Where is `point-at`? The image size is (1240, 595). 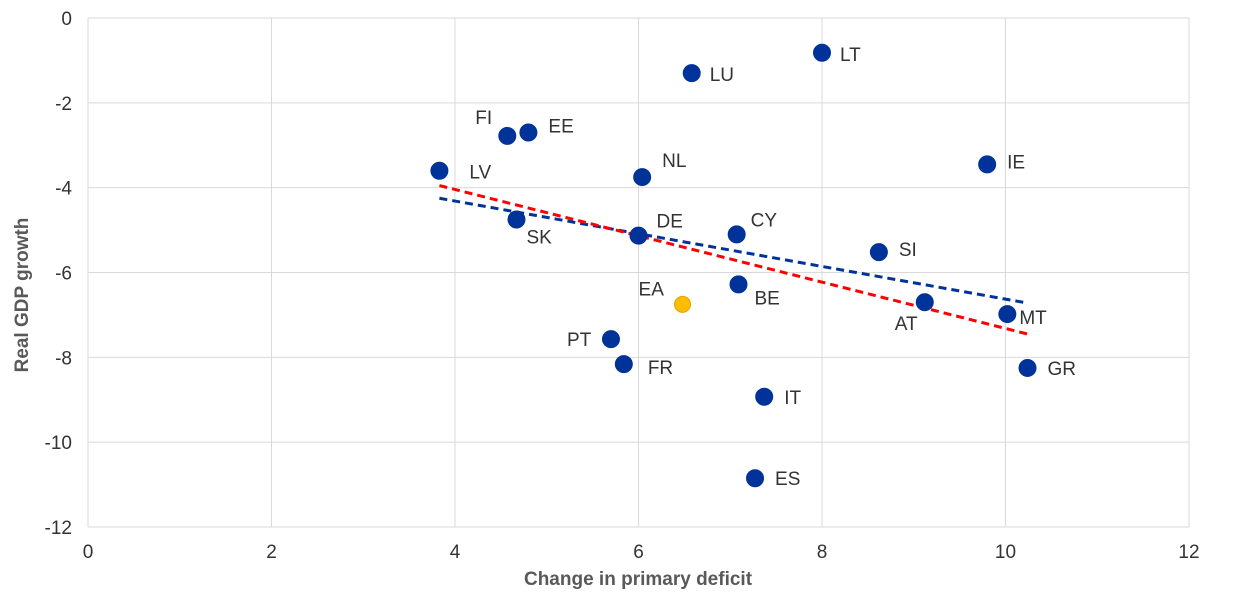
point-at is located at coordinates (924, 302).